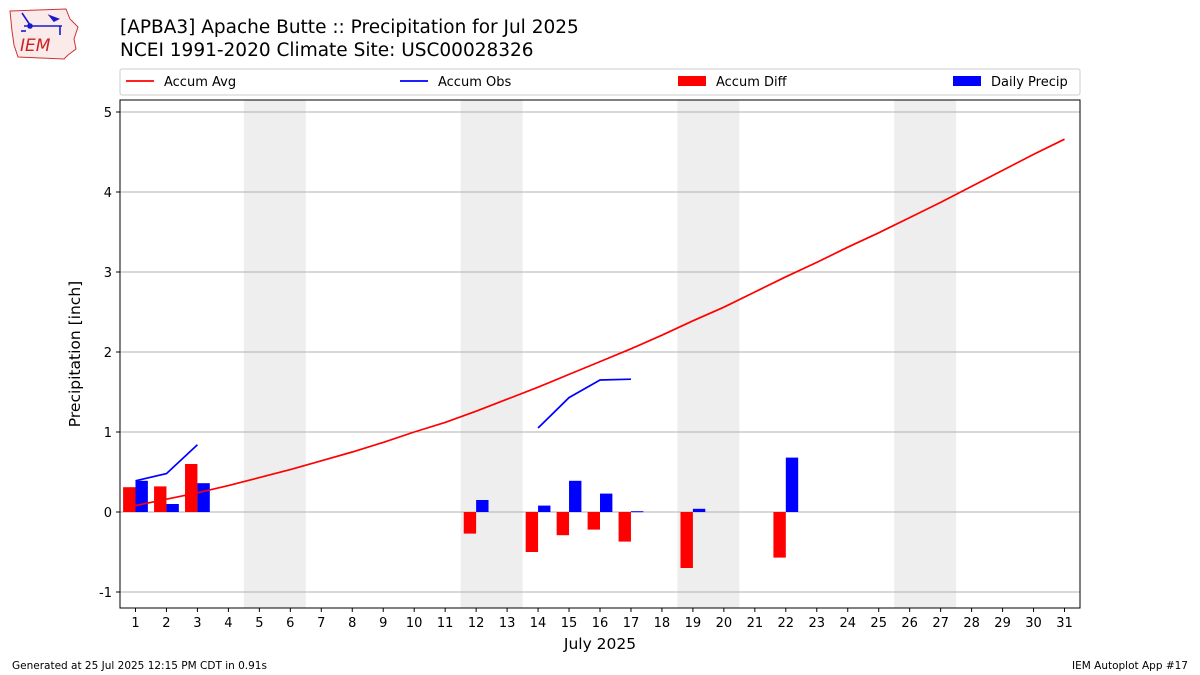 This screenshot has width=1200, height=675. Describe the element at coordinates (414, 623) in the screenshot. I see `x-tick-label: 10` at that location.